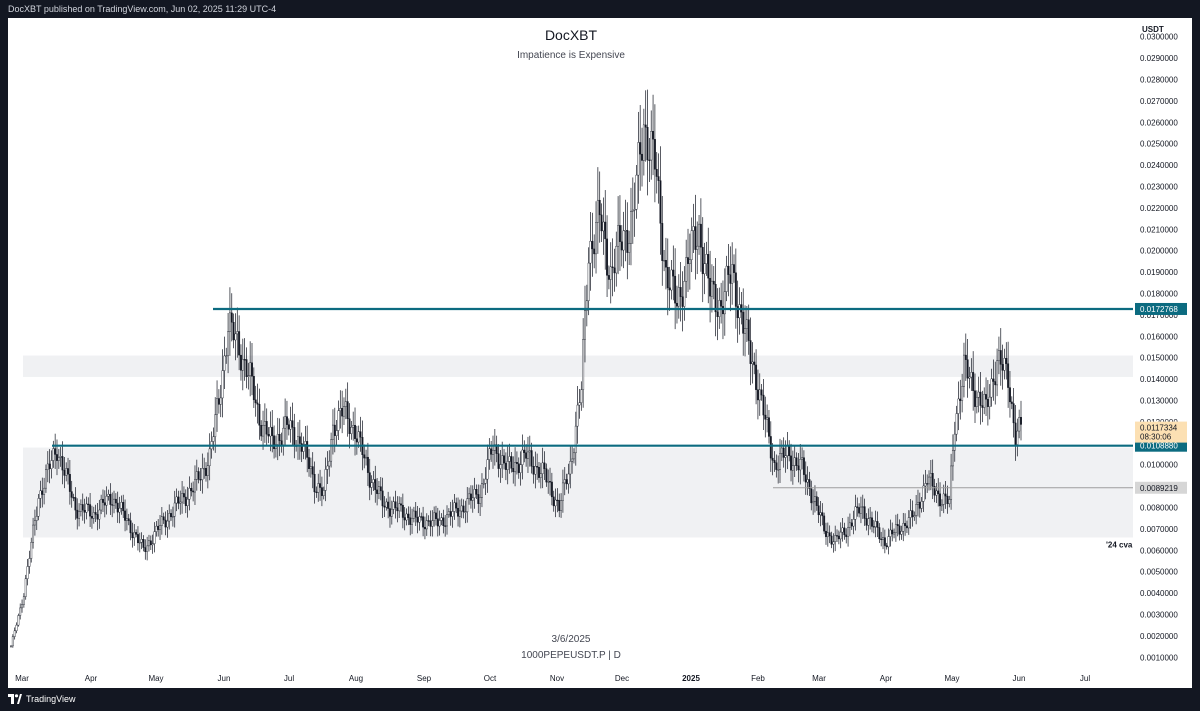  What do you see at coordinates (1159, 272) in the screenshot?
I see `y-tick-label: 0.0190000` at bounding box center [1159, 272].